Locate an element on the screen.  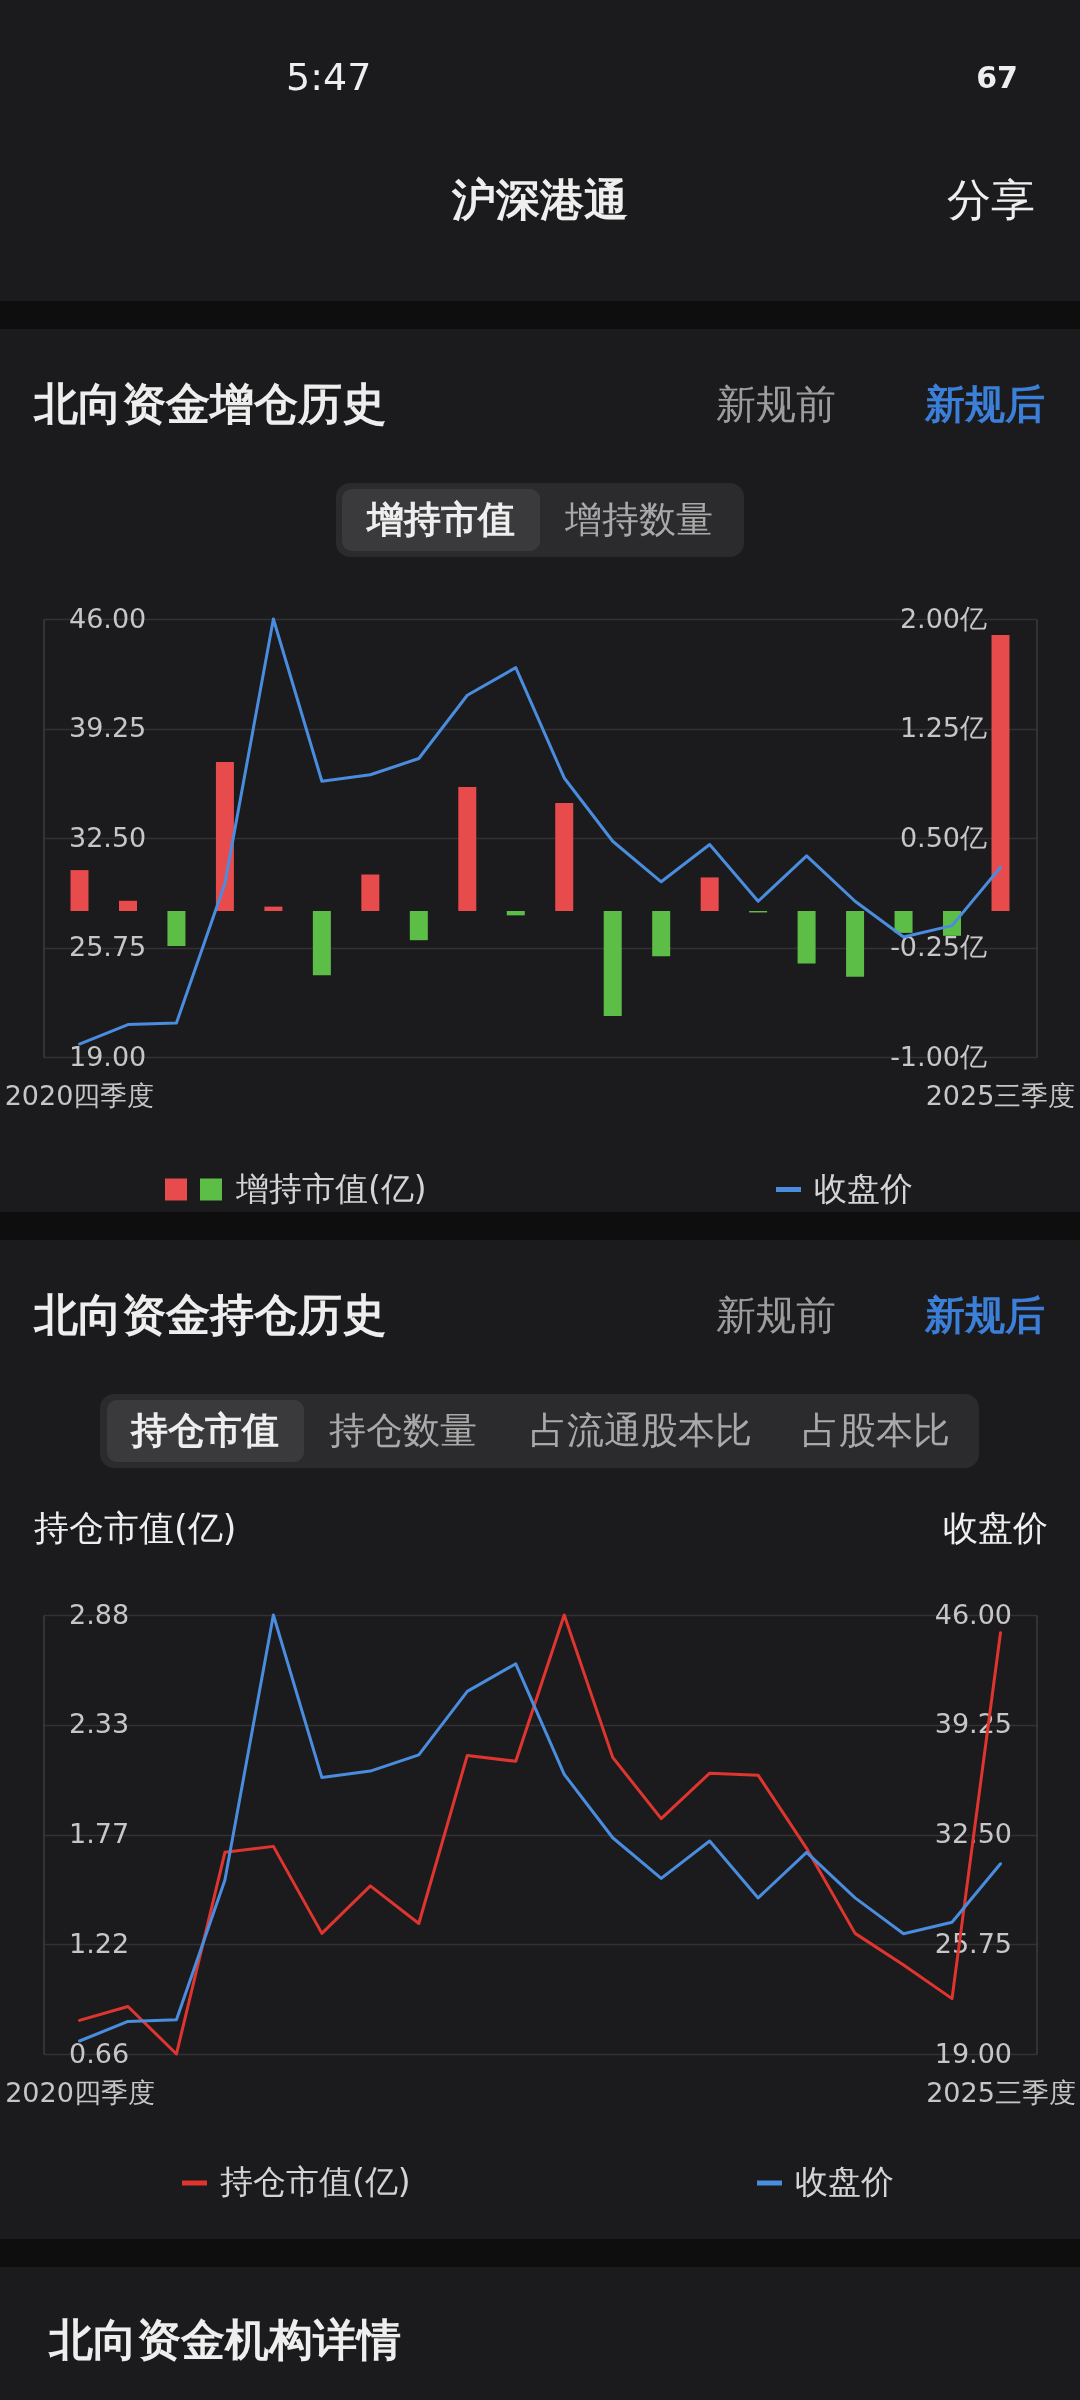
y-tick-label: 1.22 is located at coordinates (99, 1943).